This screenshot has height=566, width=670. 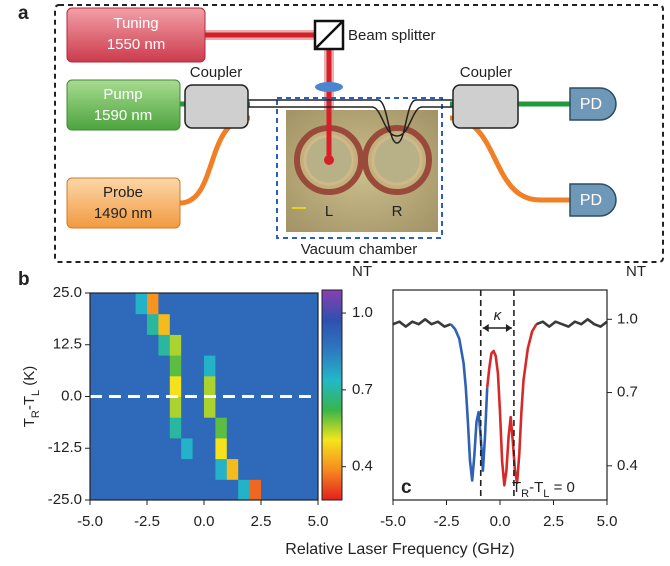 What do you see at coordinates (498, 315) in the screenshot?
I see `kappa-label: κ` at bounding box center [498, 315].